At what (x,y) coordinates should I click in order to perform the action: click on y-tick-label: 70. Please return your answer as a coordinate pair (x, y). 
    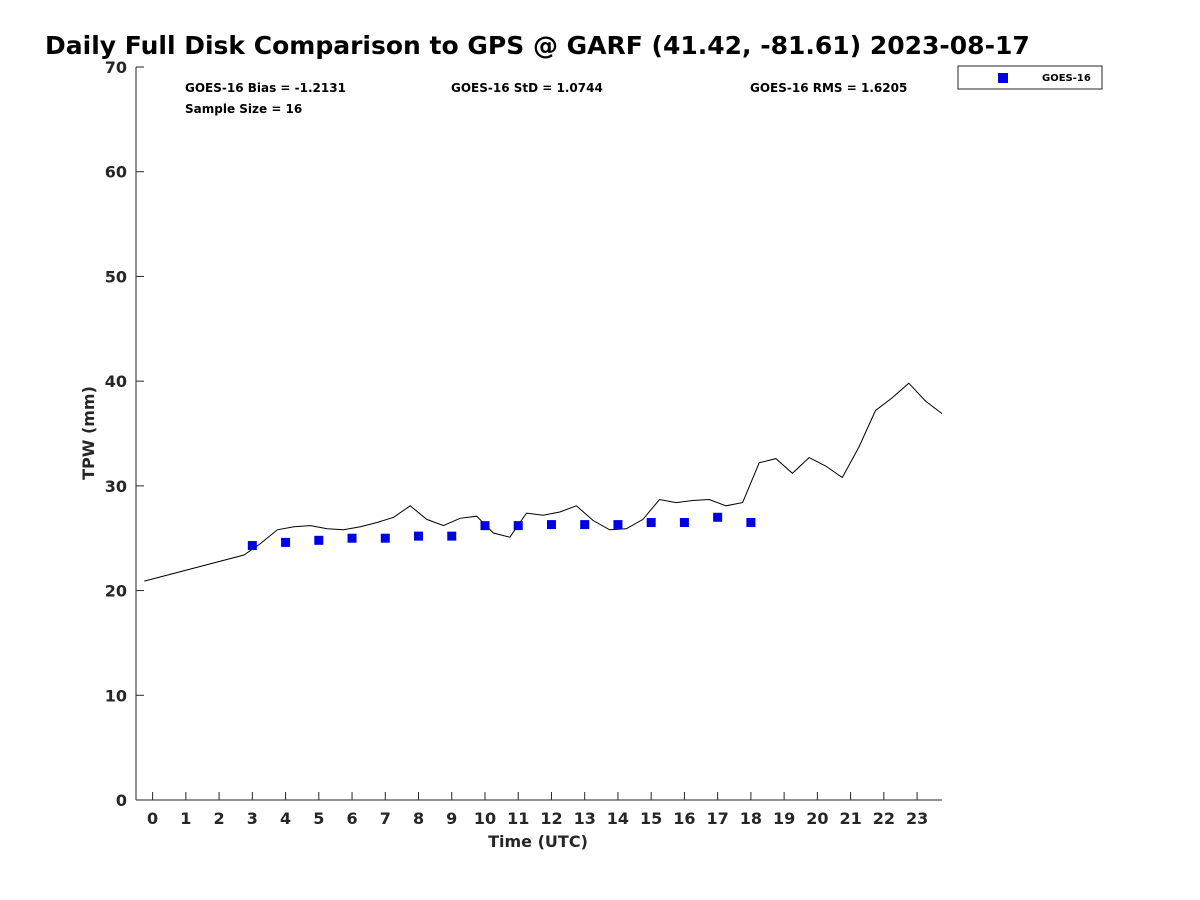
    Looking at the image, I should click on (116, 67).